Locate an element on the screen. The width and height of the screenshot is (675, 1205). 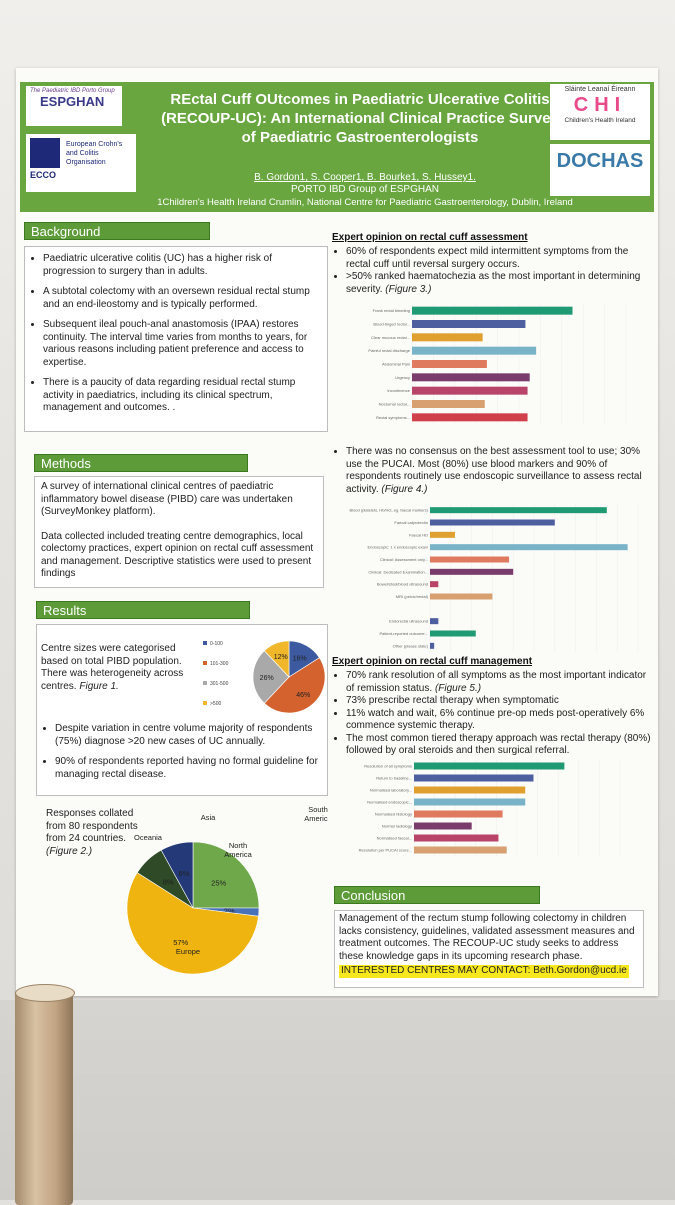
region-label: South is located at coordinates (318, 809).